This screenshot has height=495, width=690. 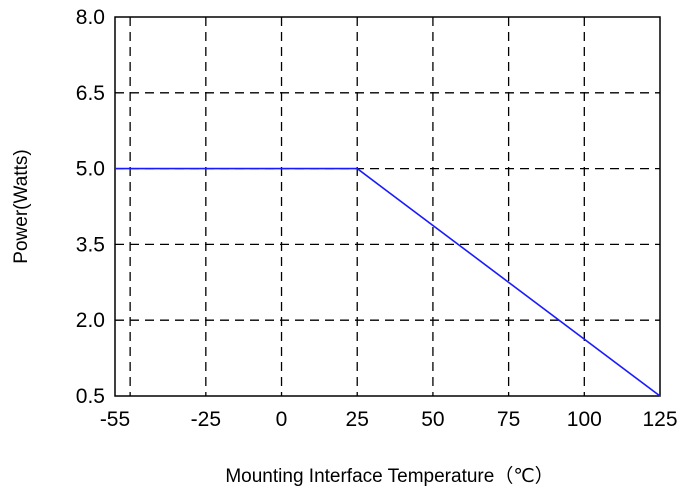 I want to click on y-tick-label: 6.5, so click(x=90, y=93).